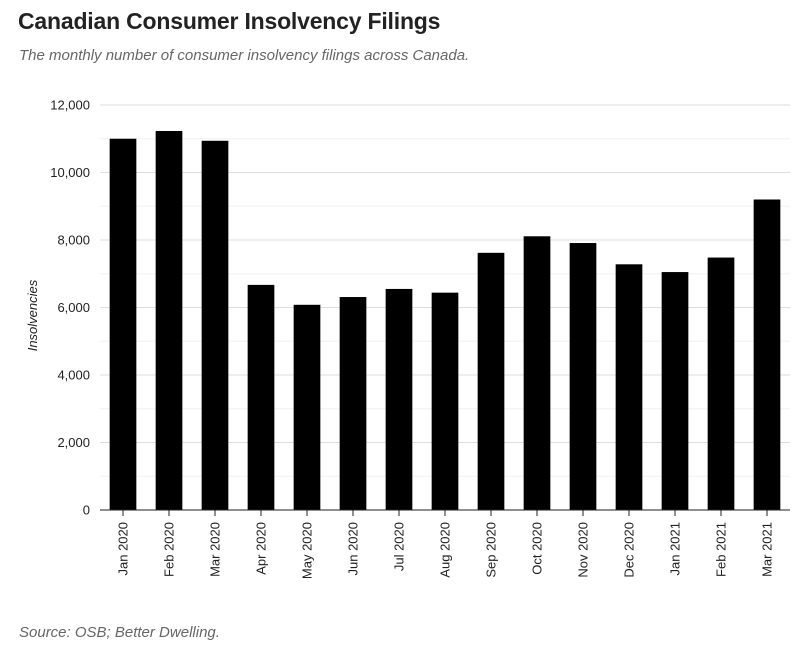  What do you see at coordinates (721, 549) in the screenshot?
I see `x-tick-label: Feb 2021` at bounding box center [721, 549].